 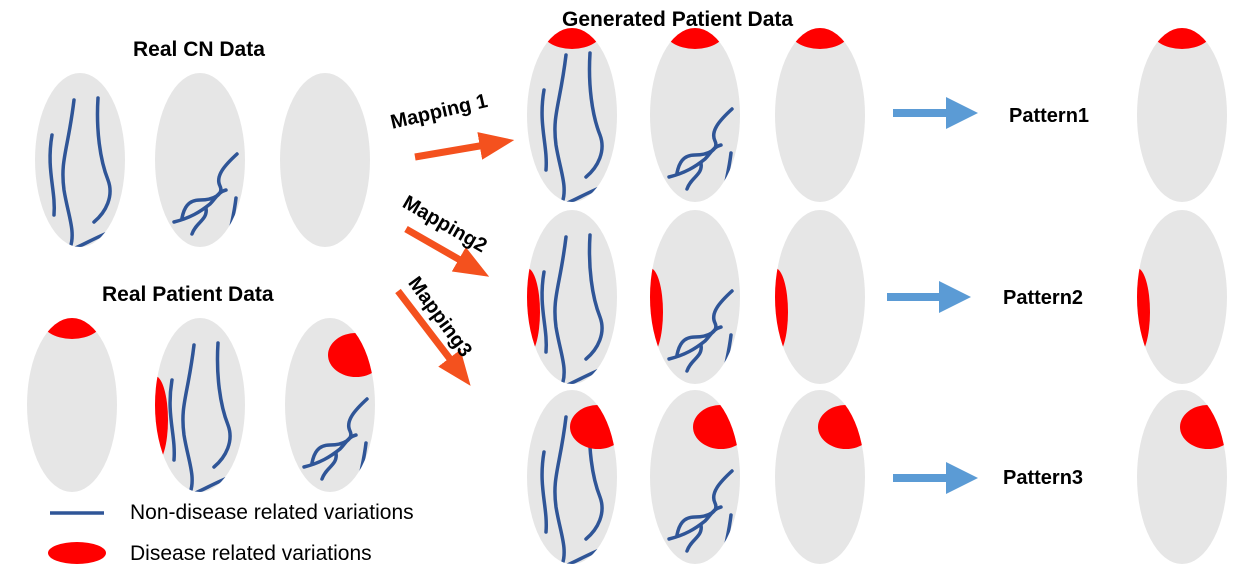 What do you see at coordinates (1043, 298) in the screenshot?
I see `pattern-2-label: Pattern2` at bounding box center [1043, 298].